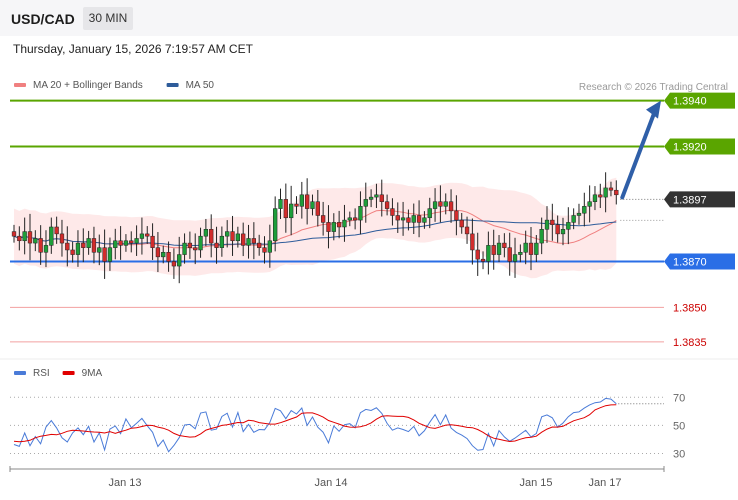 This screenshot has height=500, width=738. What do you see at coordinates (690, 308) in the screenshot?
I see `level-label: 1.3850` at bounding box center [690, 308].